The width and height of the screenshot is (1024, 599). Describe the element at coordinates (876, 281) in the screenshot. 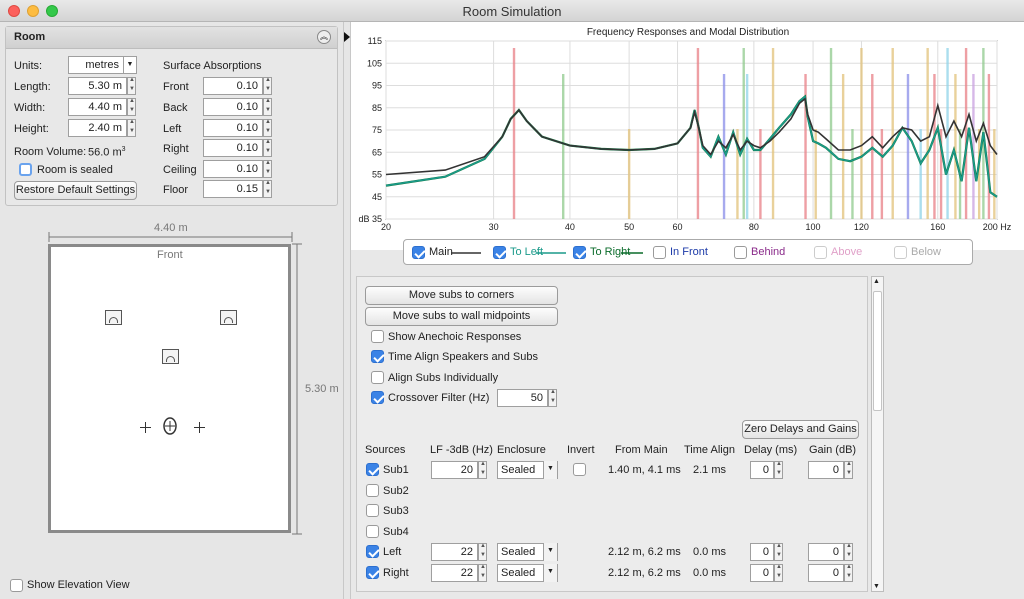

I see `scroll-up-icon: ▲` at that location.